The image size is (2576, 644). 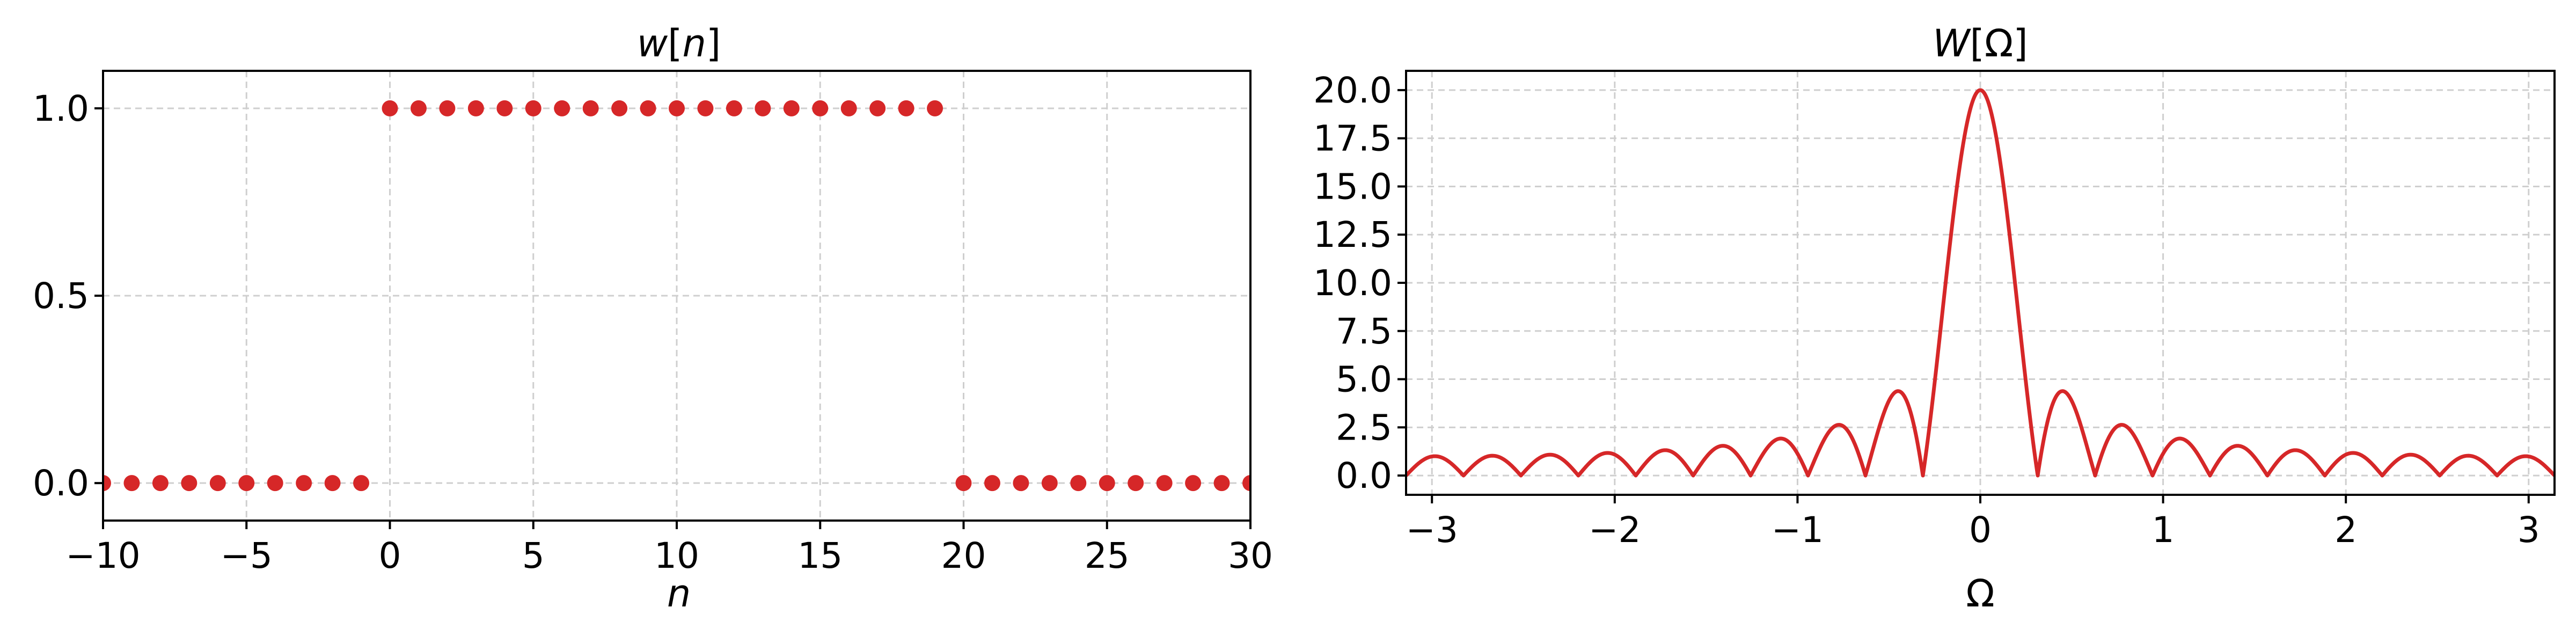 I want to click on y-tick-label: 12.5, so click(x=1352, y=234).